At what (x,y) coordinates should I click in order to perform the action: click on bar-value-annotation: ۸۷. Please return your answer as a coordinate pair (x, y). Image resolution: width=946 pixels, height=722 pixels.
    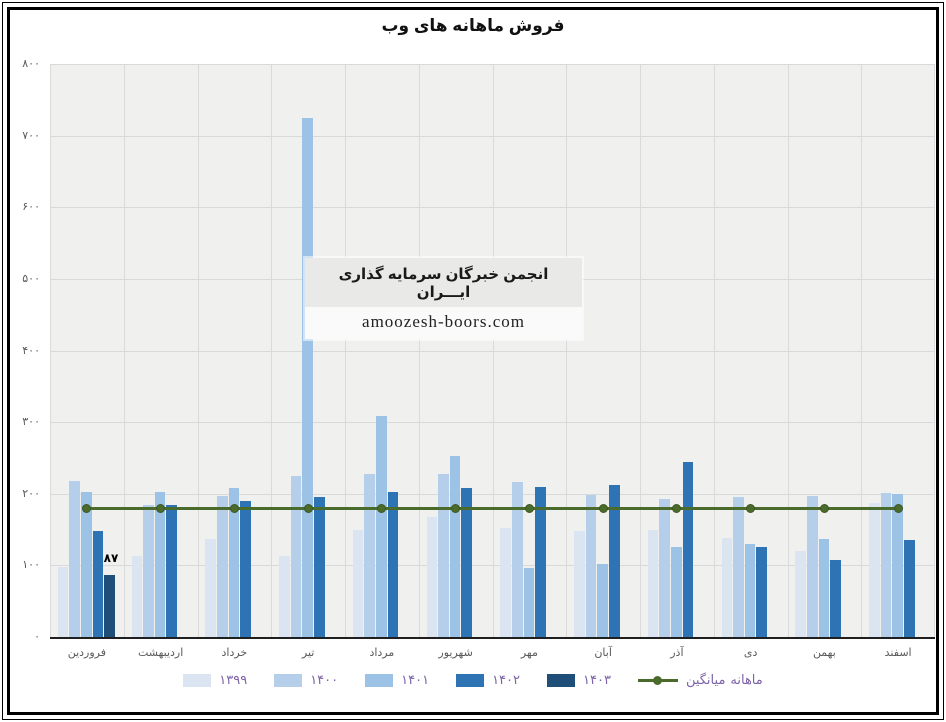
    Looking at the image, I should click on (111, 558).